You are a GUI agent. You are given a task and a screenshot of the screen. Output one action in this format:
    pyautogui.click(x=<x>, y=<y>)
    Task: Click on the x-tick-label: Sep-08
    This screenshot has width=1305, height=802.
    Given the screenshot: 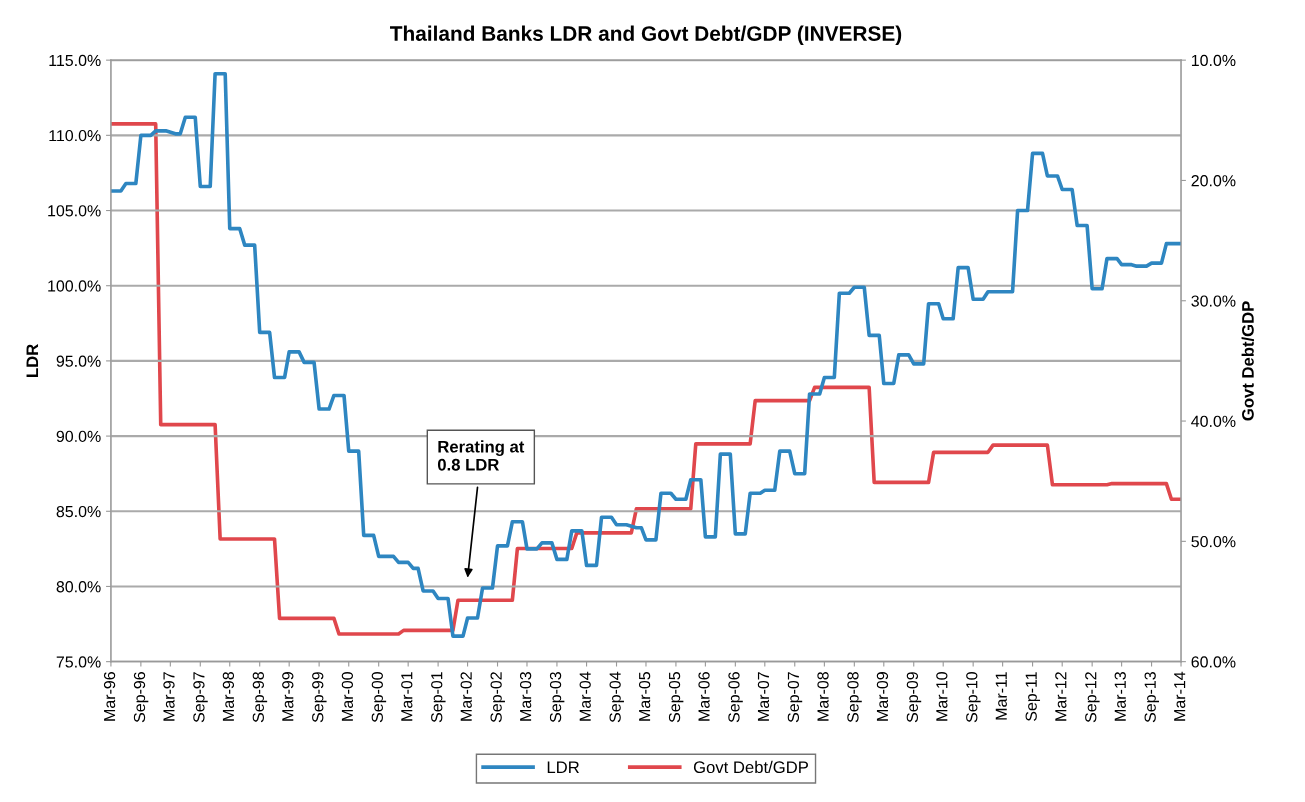 What is the action you would take?
    pyautogui.click(x=854, y=697)
    